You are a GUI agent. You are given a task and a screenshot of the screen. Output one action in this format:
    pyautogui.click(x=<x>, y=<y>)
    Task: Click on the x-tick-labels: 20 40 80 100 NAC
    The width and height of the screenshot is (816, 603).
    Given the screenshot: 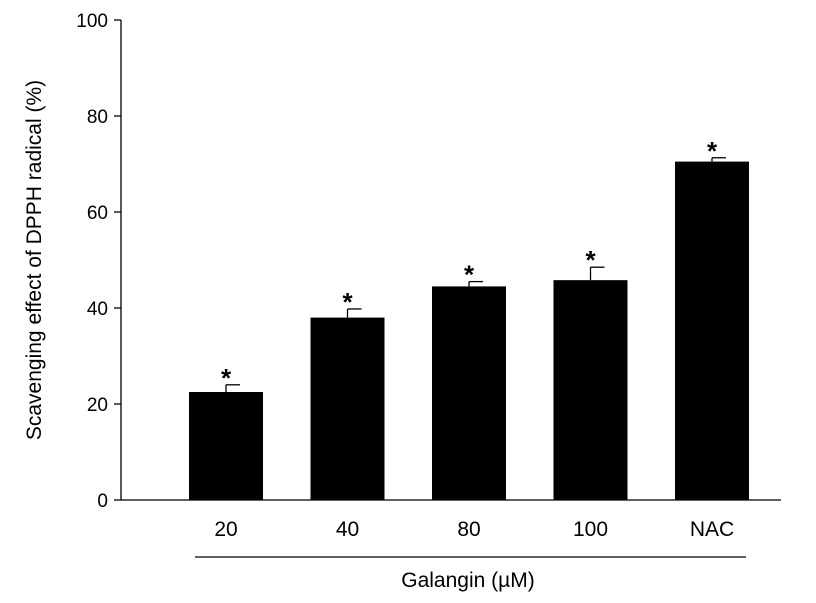 What is the action you would take?
    pyautogui.click(x=474, y=529)
    